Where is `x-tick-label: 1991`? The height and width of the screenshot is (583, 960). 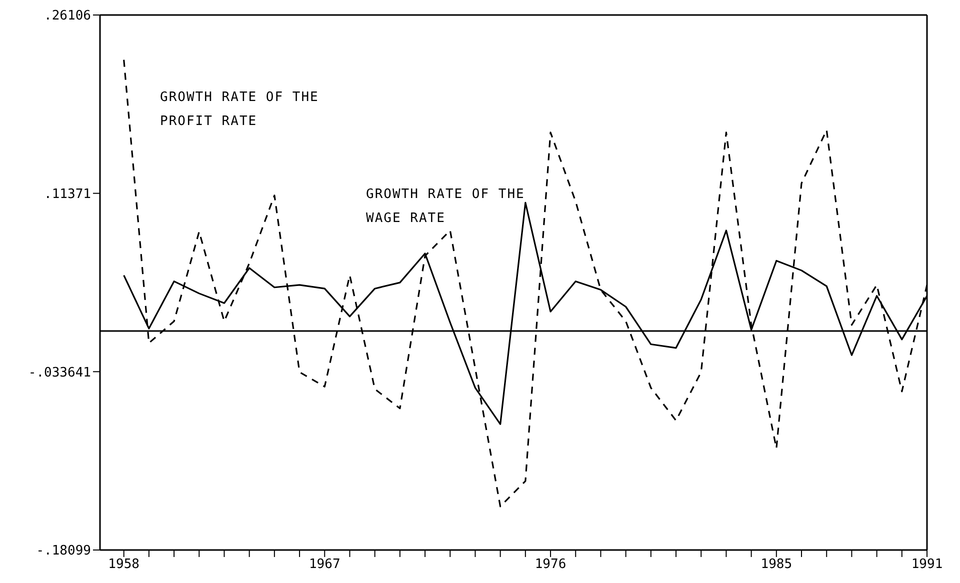 x-tick-label: 1991 is located at coordinates (927, 564).